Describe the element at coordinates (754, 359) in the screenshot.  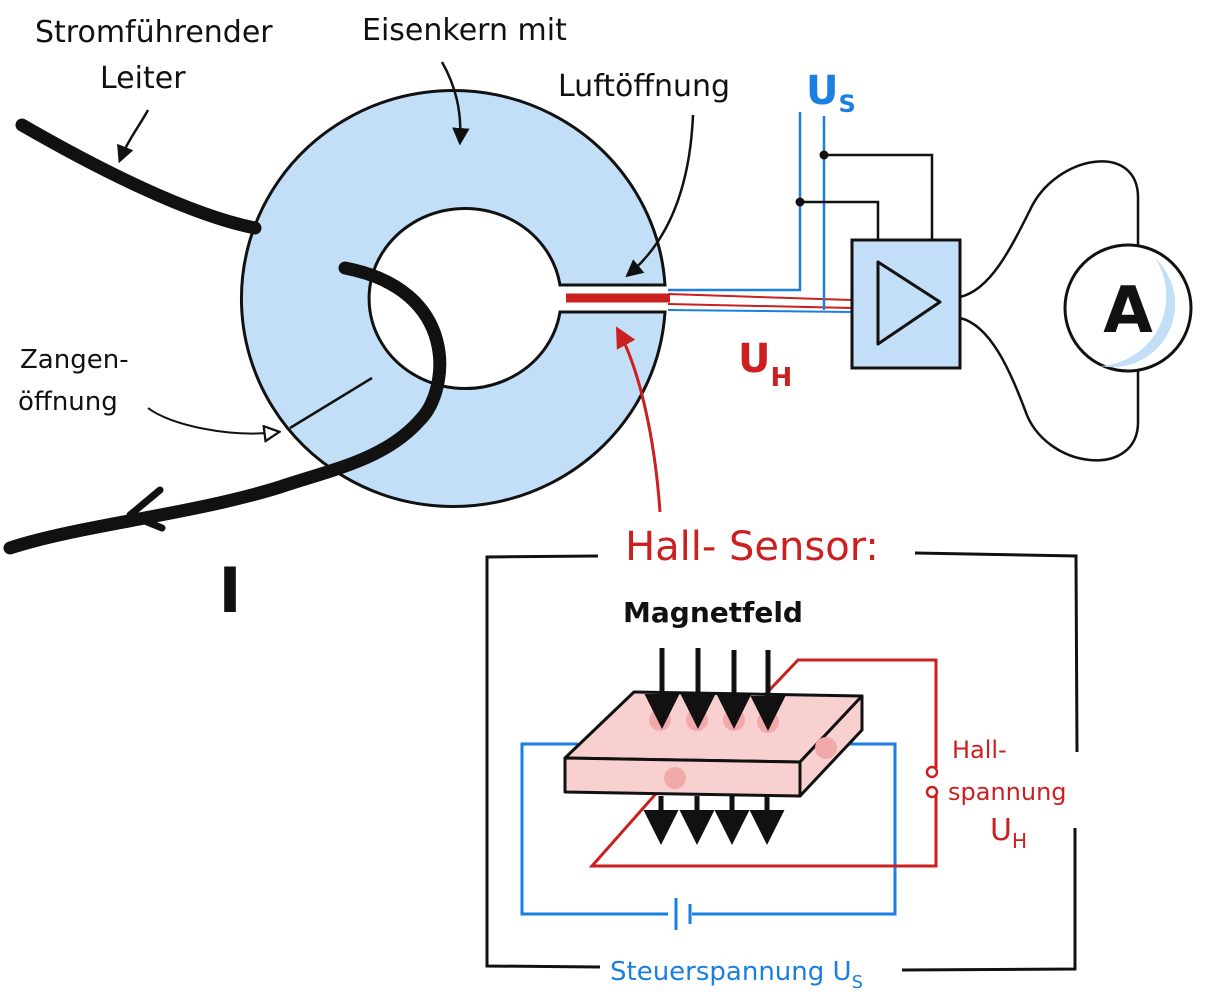
I see `uh-label-main: U` at that location.